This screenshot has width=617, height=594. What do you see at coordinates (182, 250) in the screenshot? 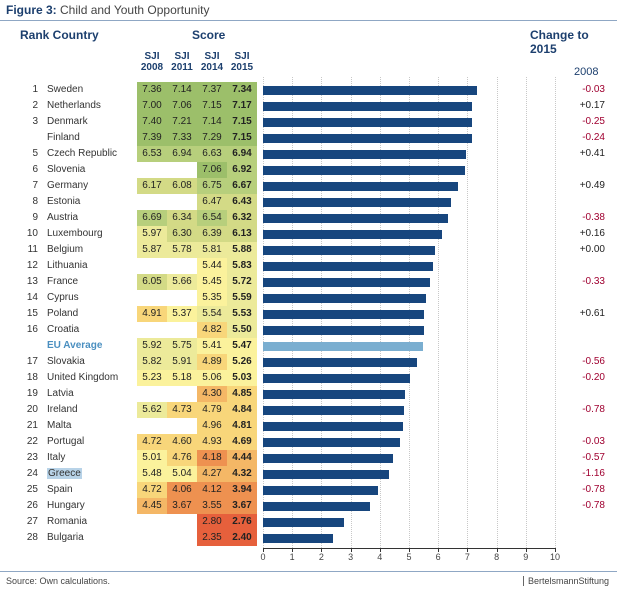
I see `score-cell-2011: 5.78` at bounding box center [182, 250].